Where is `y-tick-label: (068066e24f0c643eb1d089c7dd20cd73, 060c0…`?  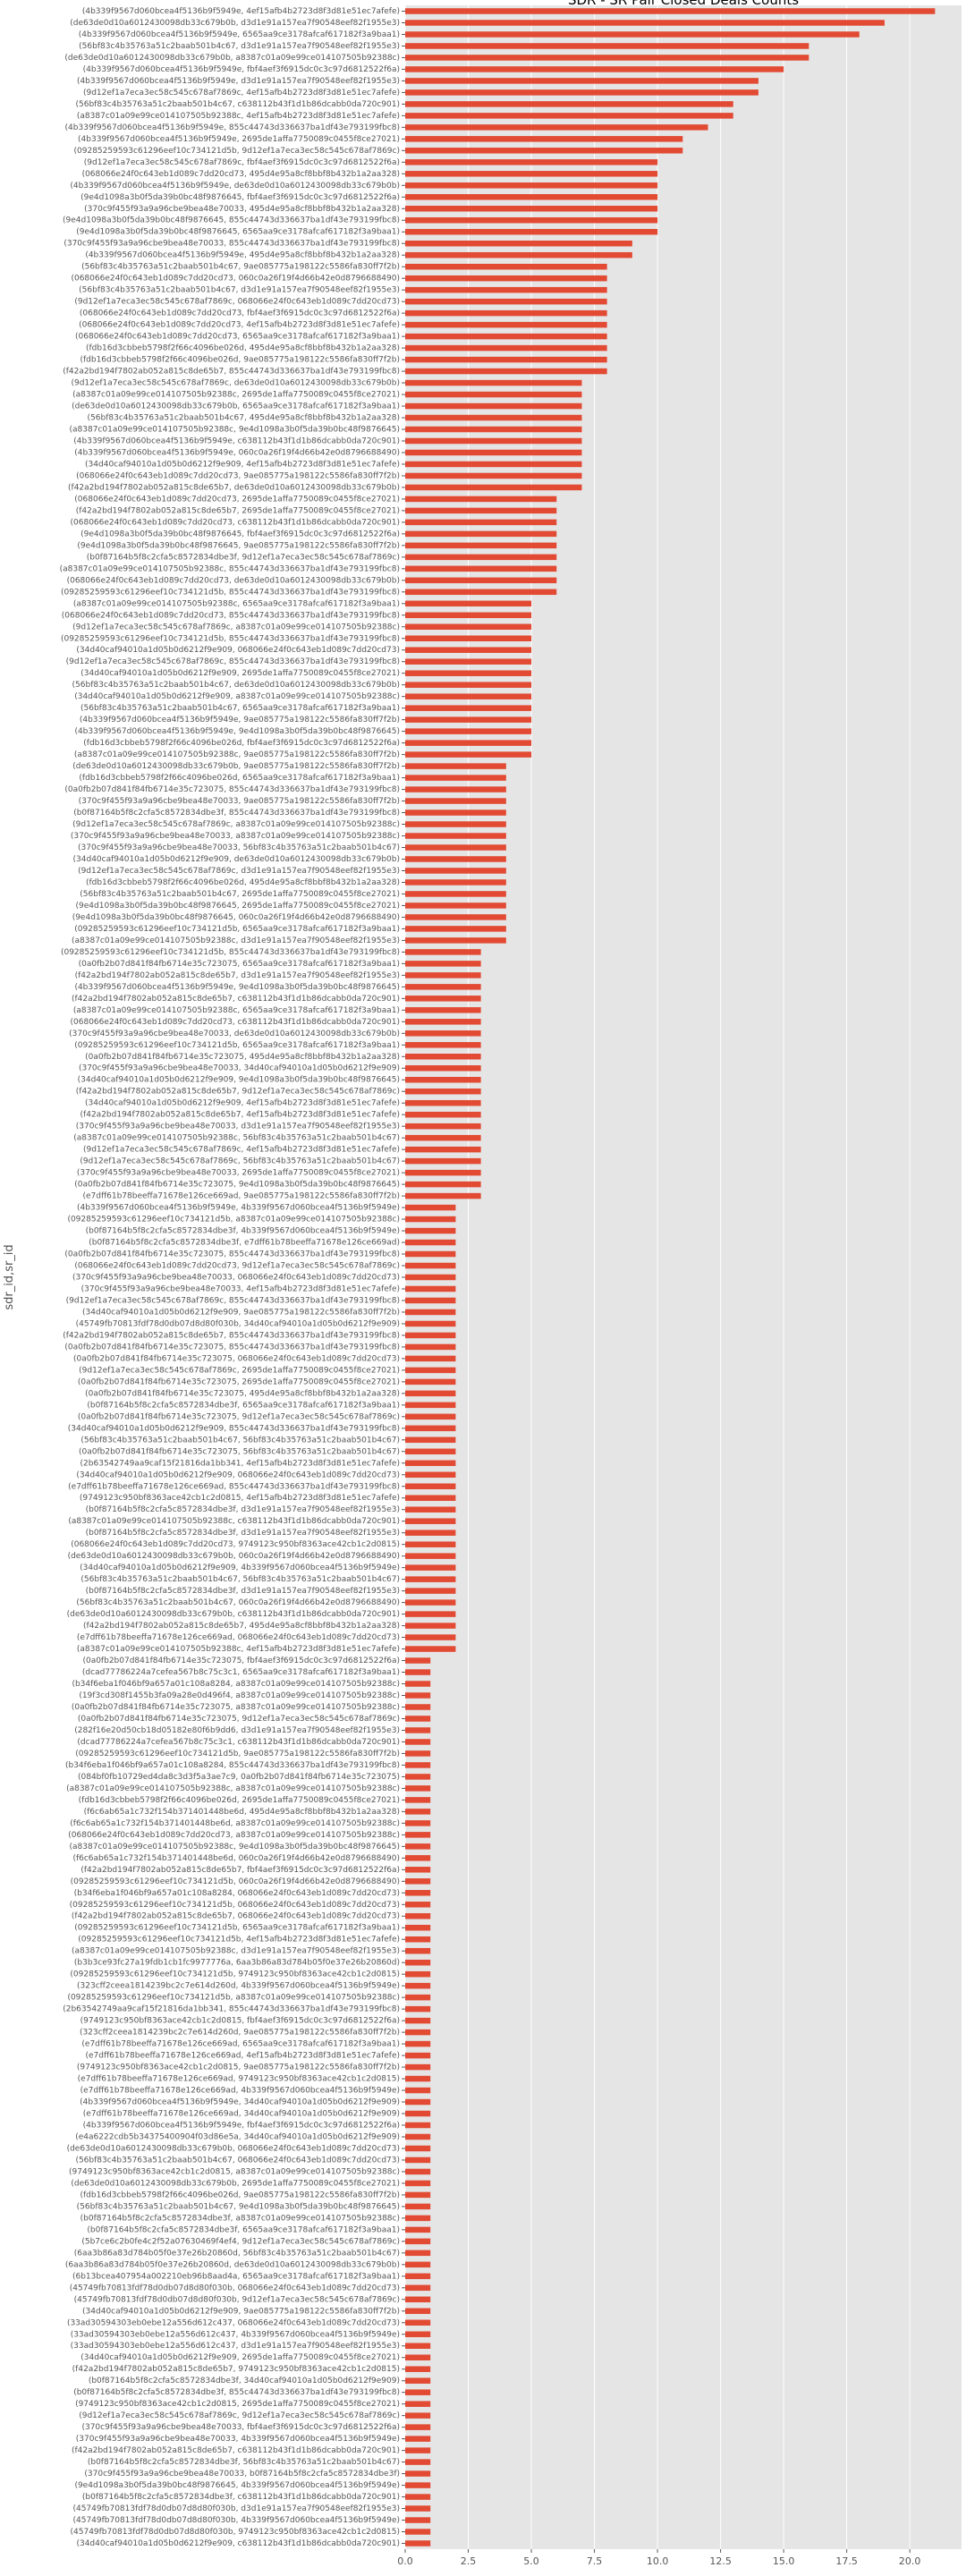 y-tick-label: (068066e24f0c643eb1d089c7dd20cd73, 060c0… is located at coordinates (235, 279).